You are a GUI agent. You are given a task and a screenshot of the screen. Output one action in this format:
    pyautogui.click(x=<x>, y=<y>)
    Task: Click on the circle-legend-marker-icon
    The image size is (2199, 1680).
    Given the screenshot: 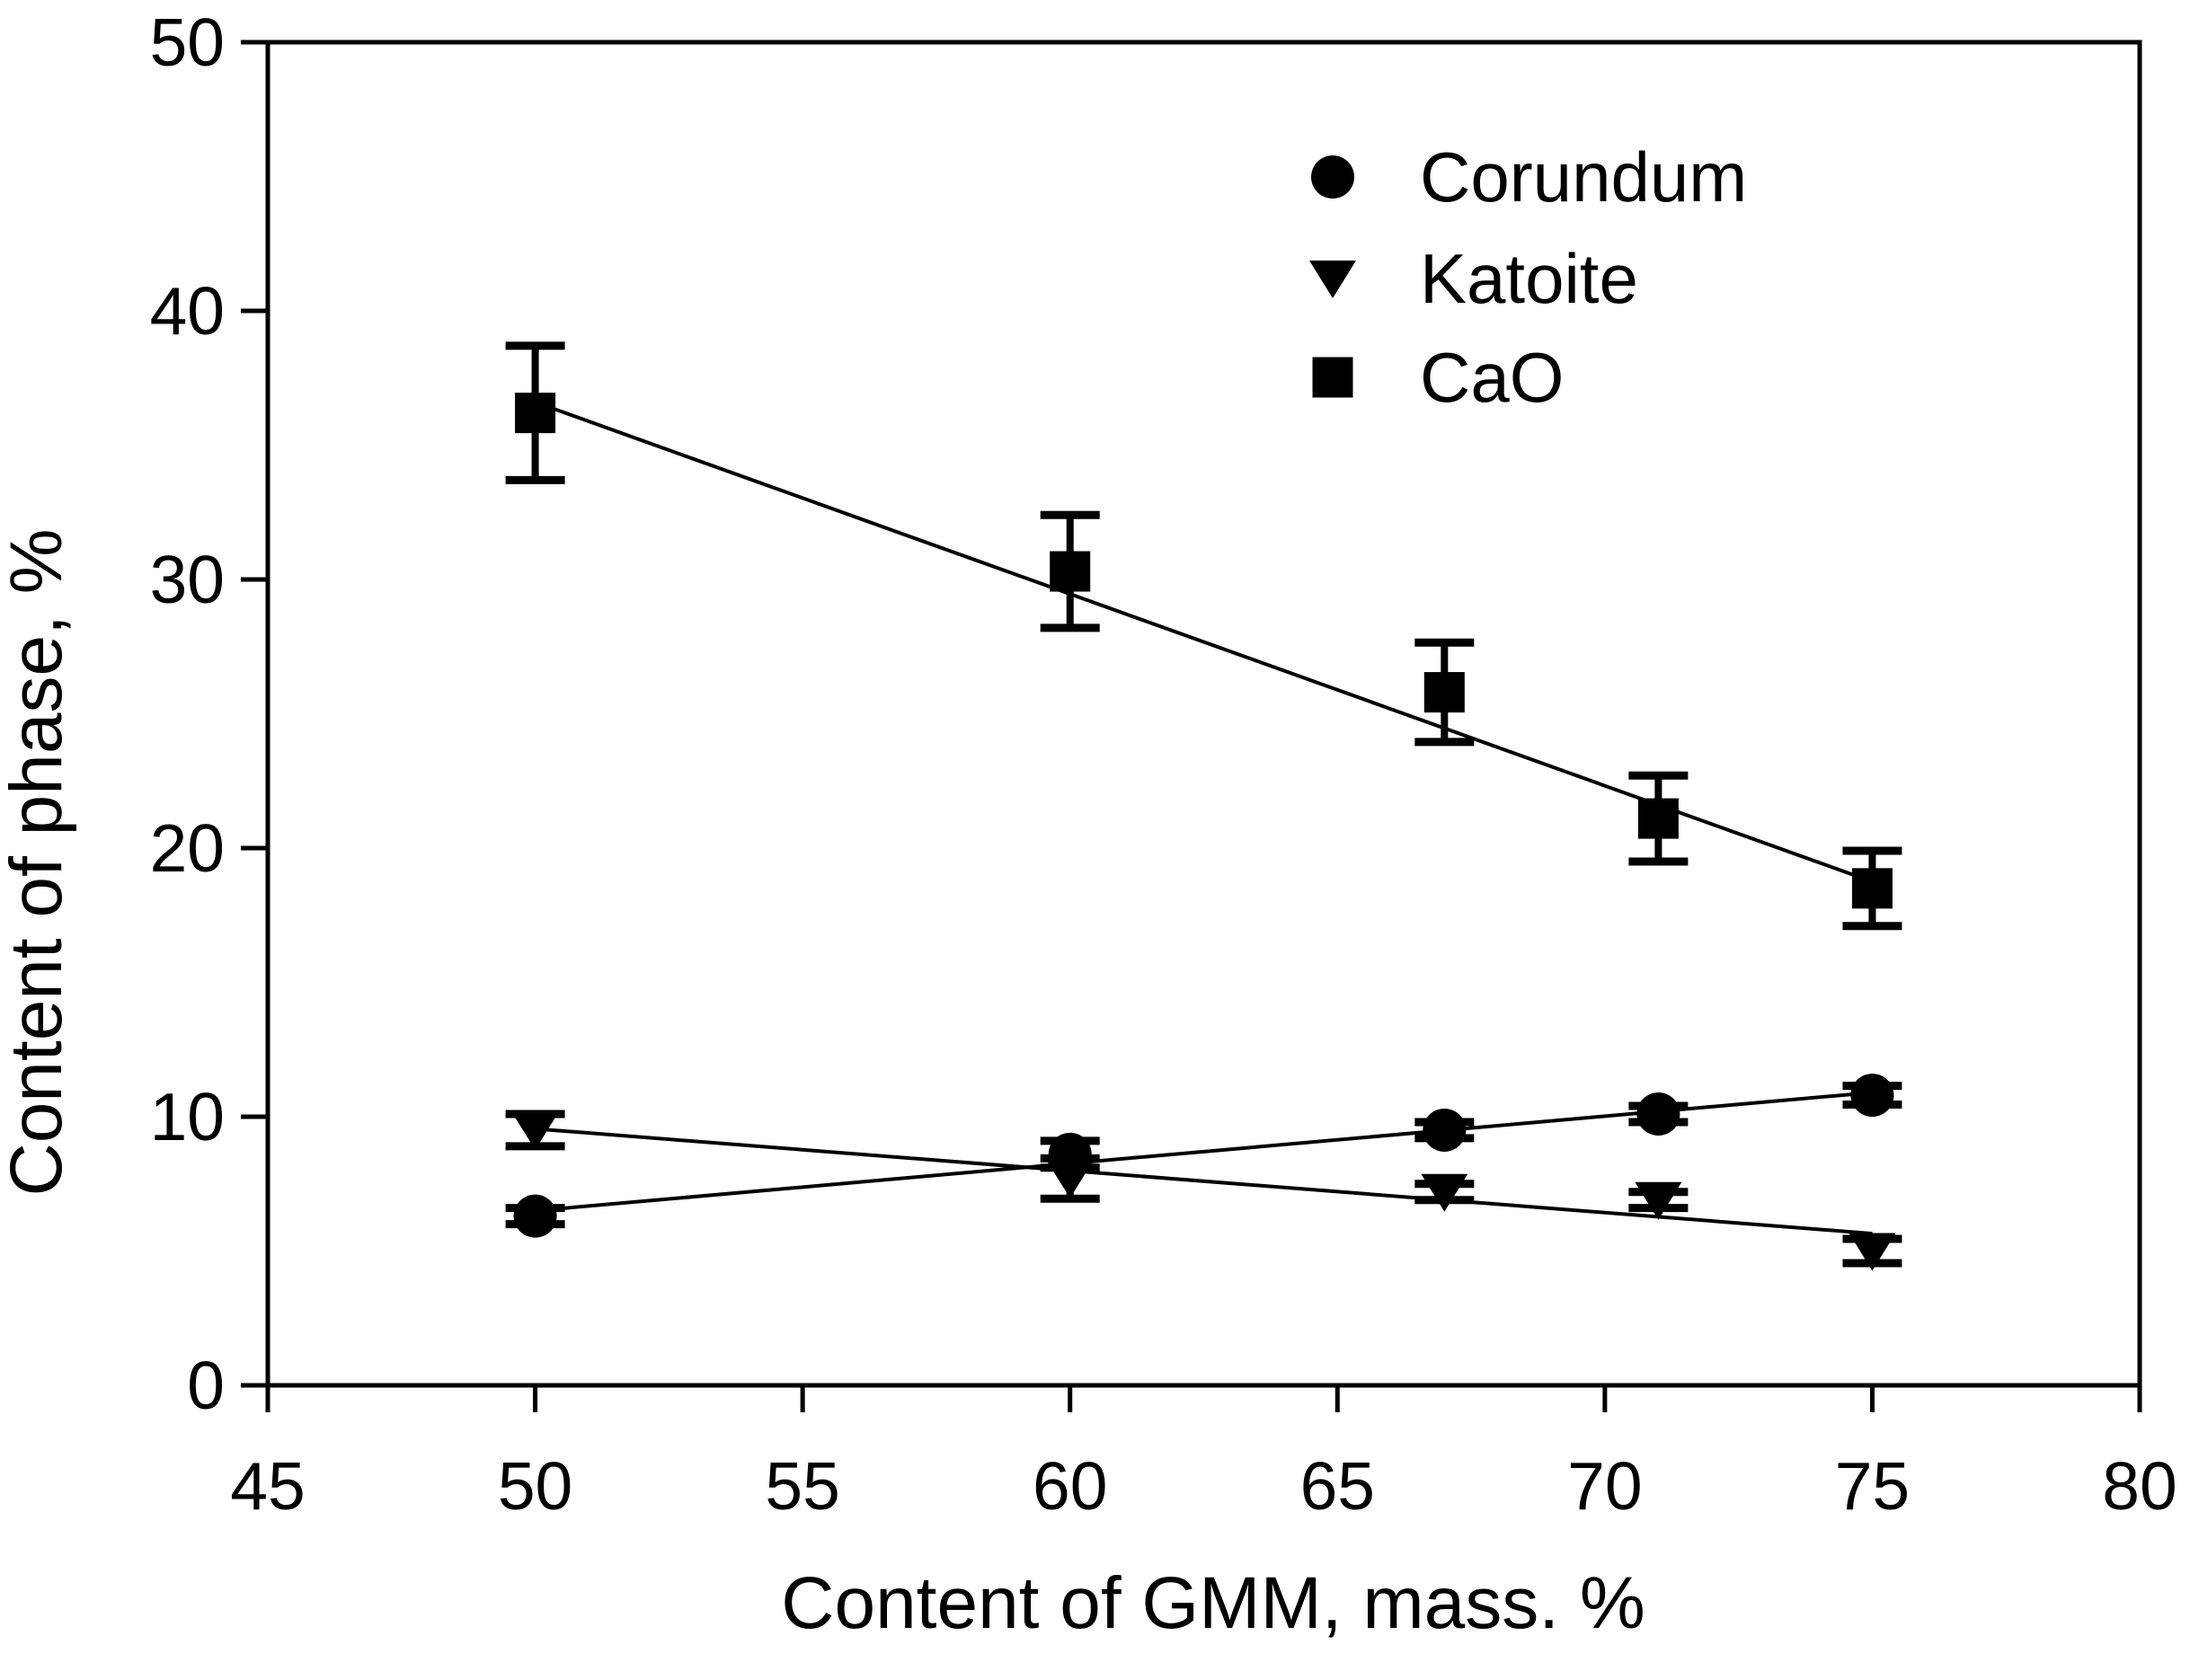 What is the action you would take?
    pyautogui.click(x=1333, y=177)
    